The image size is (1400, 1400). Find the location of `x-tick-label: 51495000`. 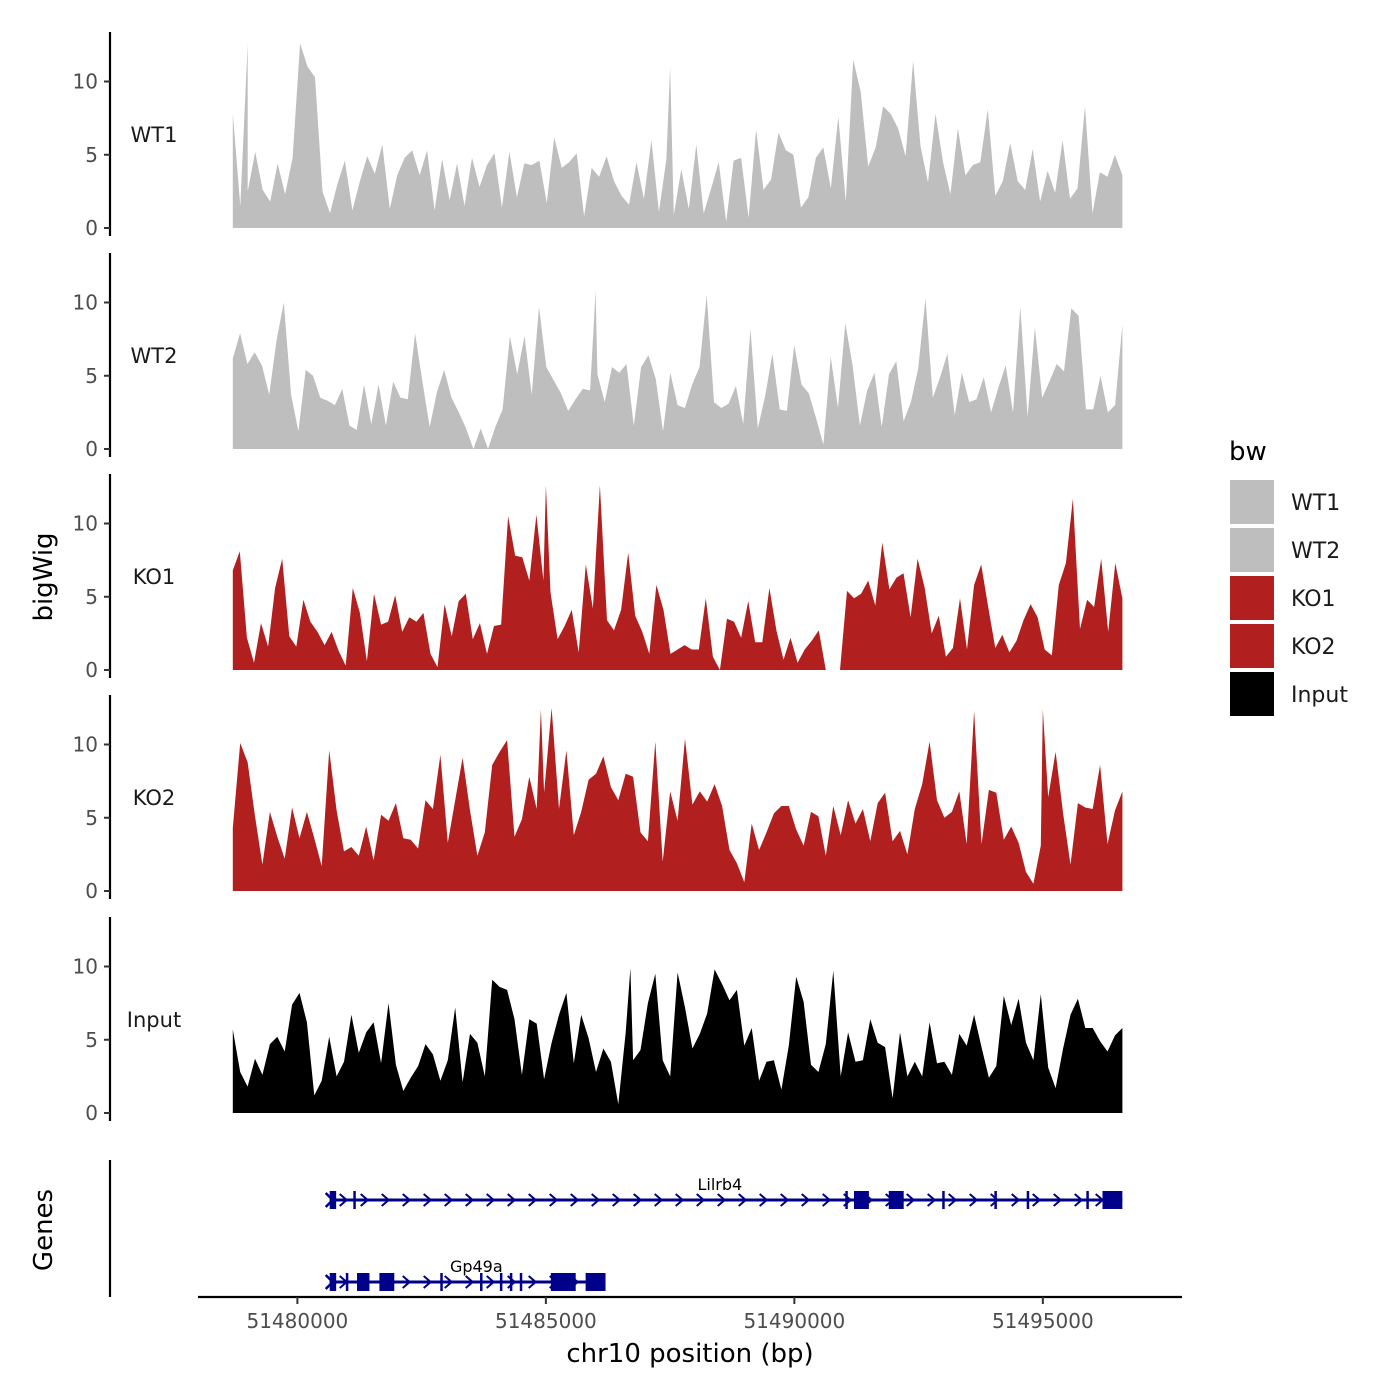

x-tick-label: 51495000 is located at coordinates (1043, 1321).